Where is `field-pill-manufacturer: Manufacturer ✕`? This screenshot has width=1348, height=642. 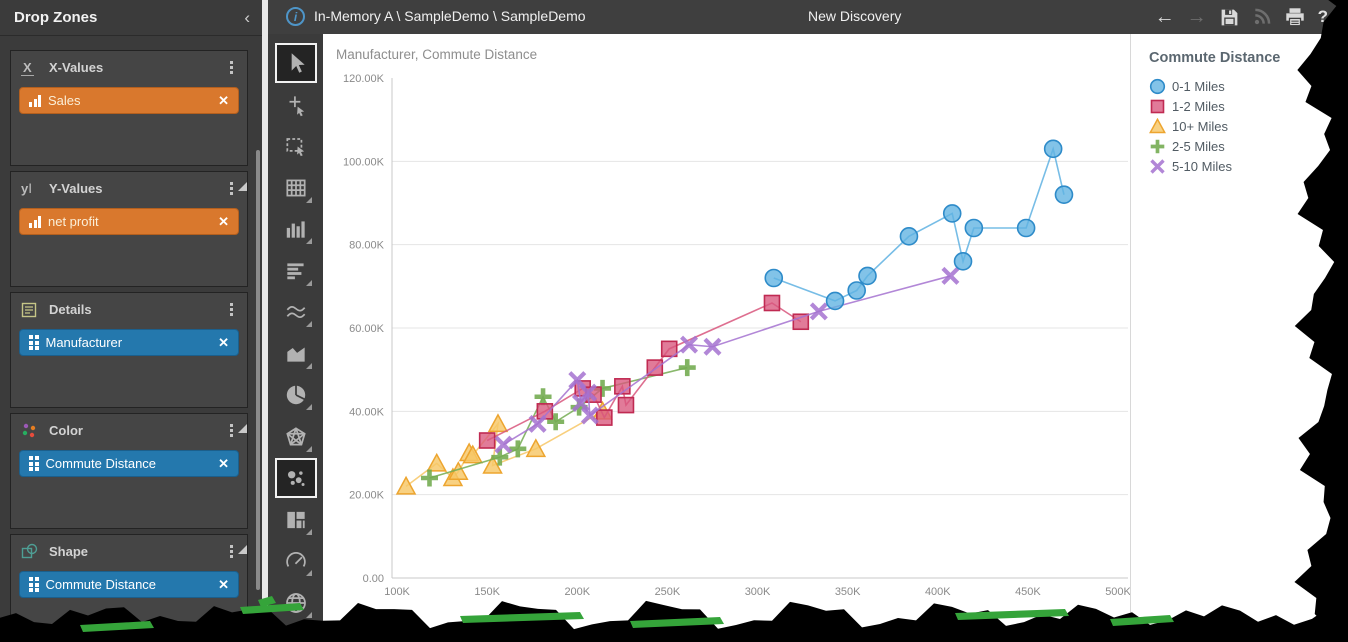
field-pill-manufacturer: Manufacturer ✕ is located at coordinates (129, 342).